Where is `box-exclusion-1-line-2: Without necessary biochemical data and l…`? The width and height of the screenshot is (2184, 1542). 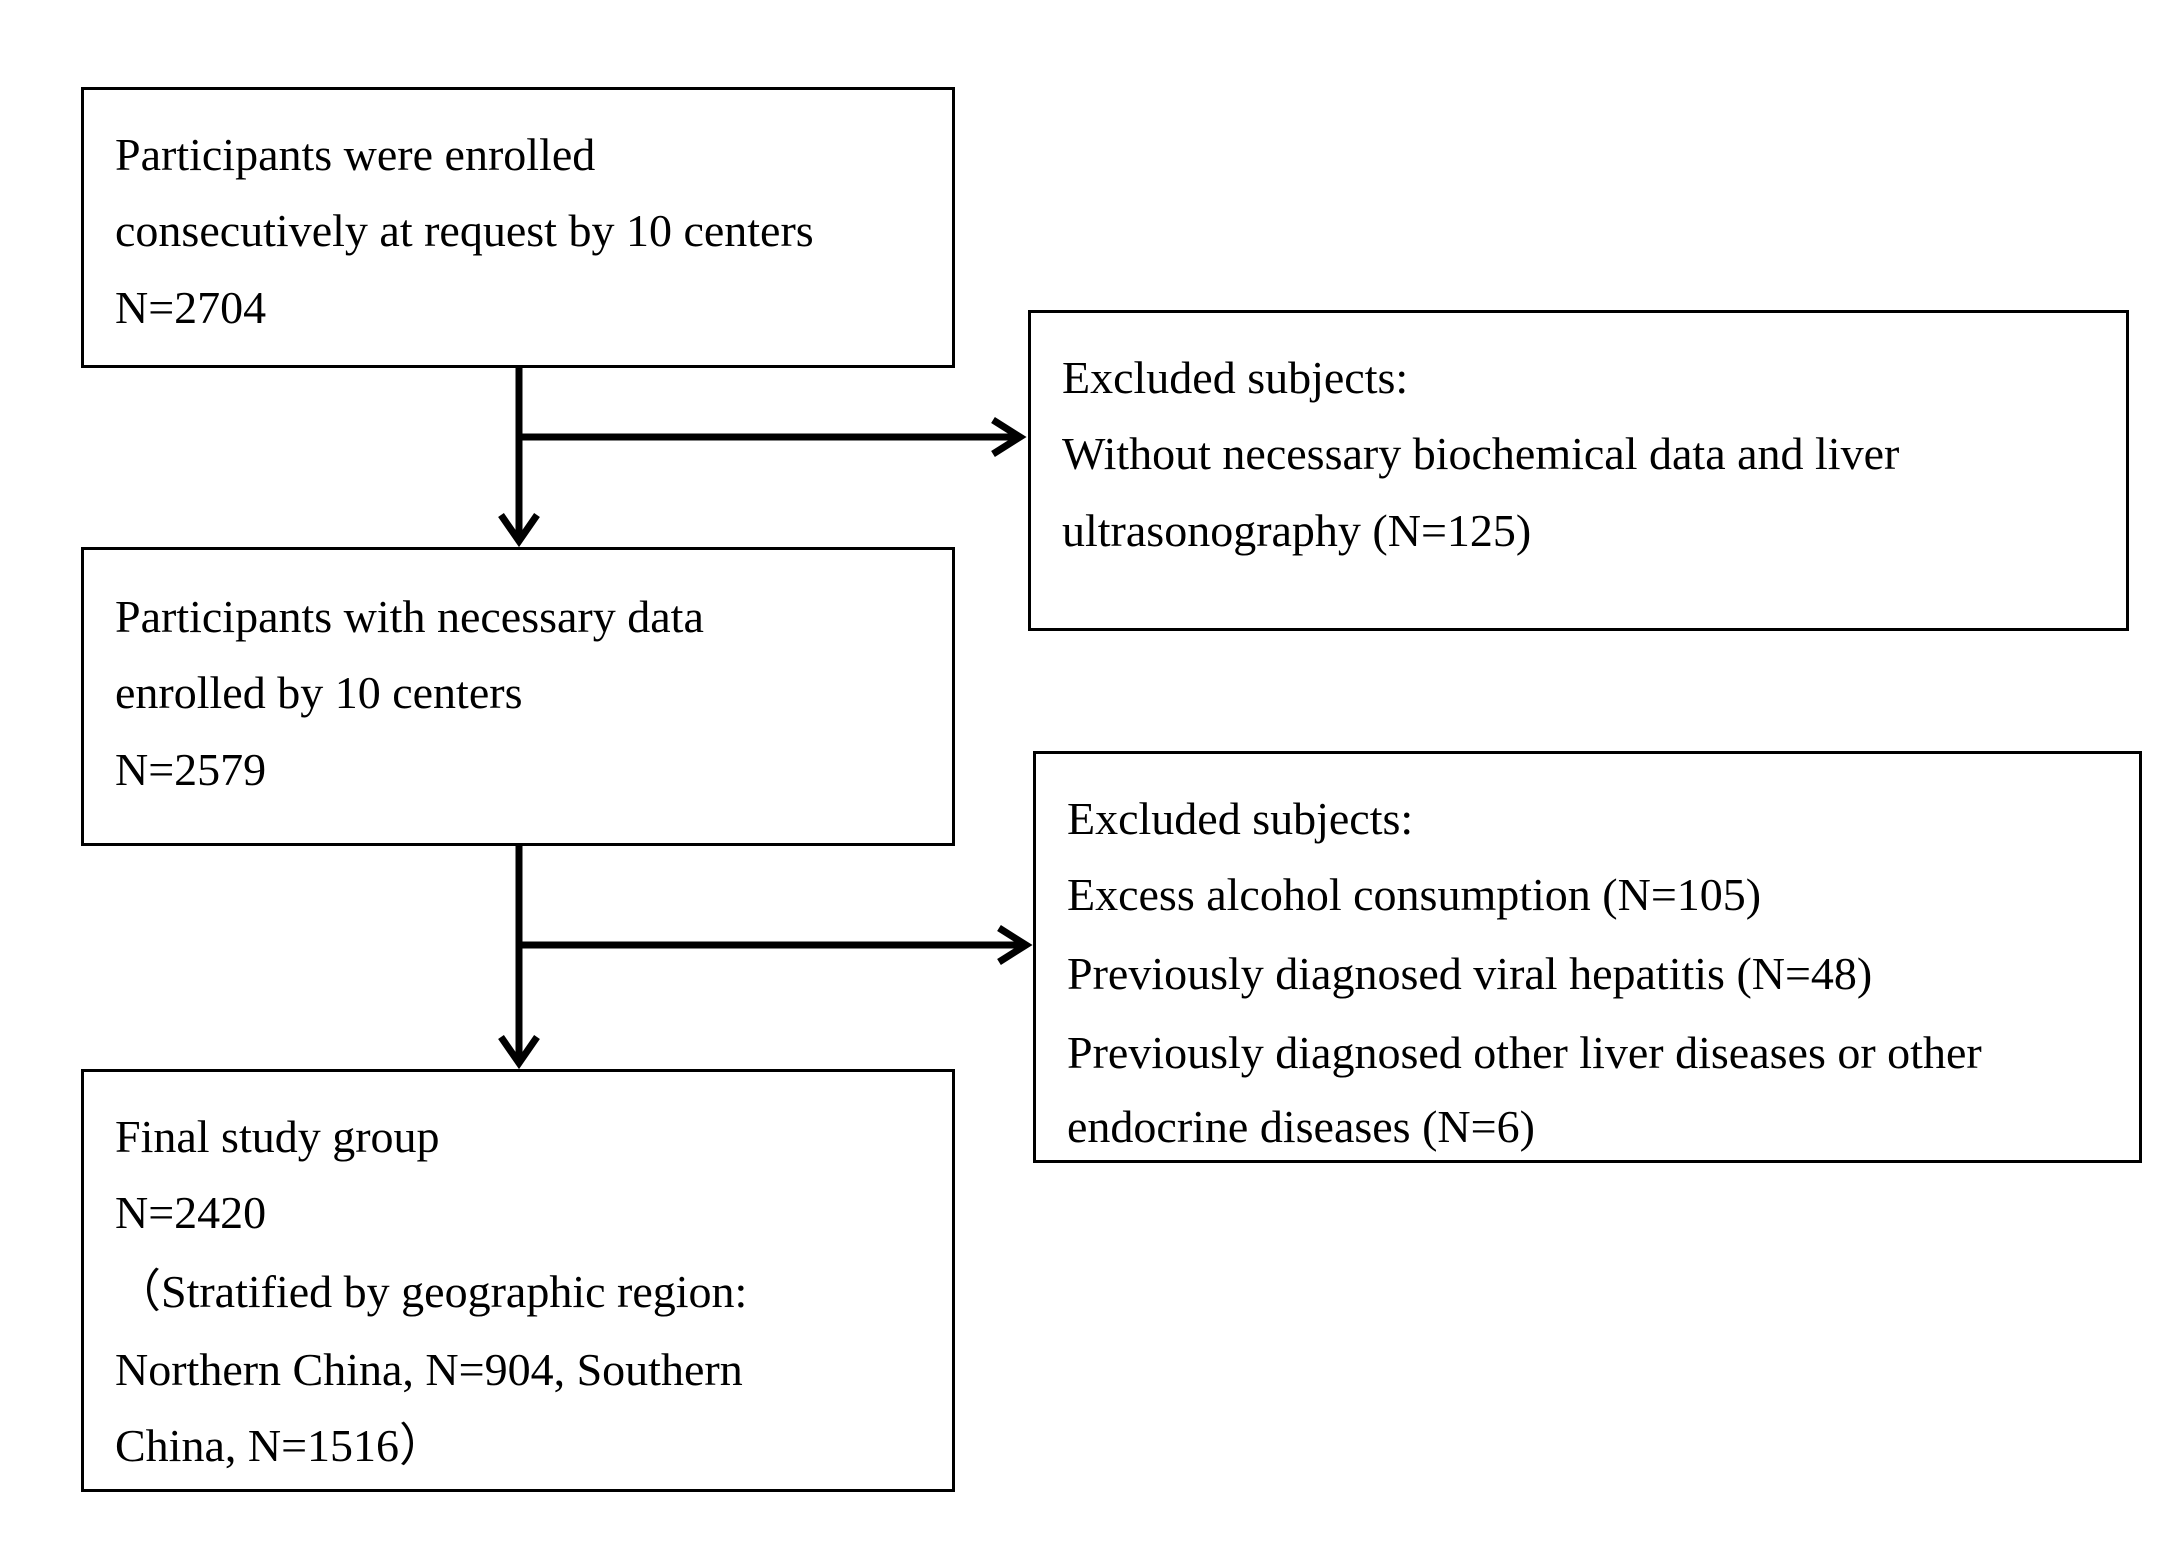 box-exclusion-1-line-2: Without necessary biochemical data and l… is located at coordinates (1481, 453).